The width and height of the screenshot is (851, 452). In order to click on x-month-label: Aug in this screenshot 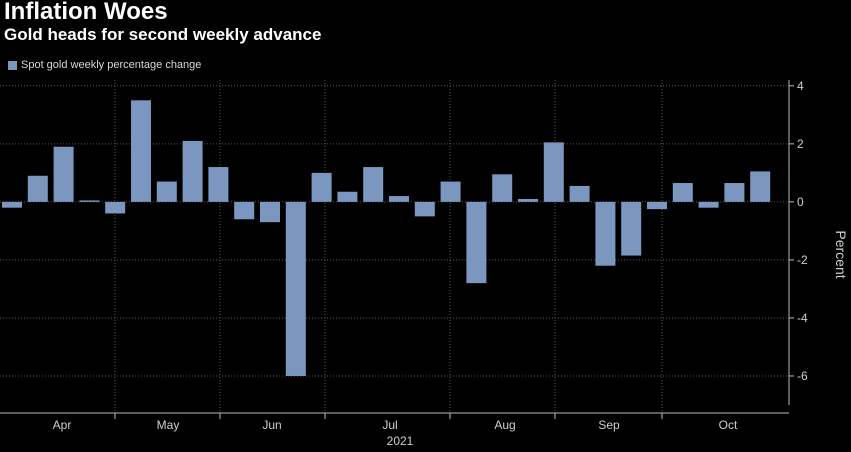, I will do `click(504, 425)`.